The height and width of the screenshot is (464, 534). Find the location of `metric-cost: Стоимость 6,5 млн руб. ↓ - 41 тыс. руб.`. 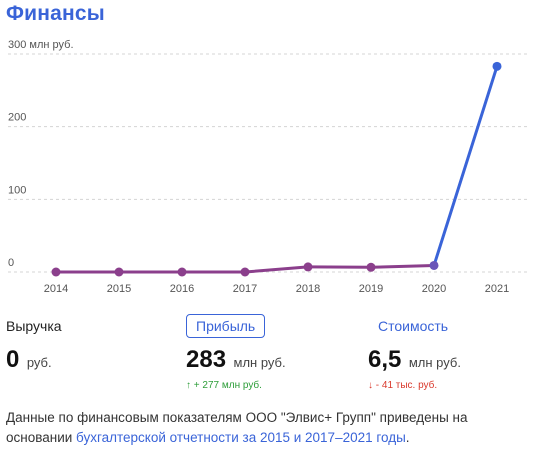

metric-cost: Стоимость 6,5 млн руб. ↓ - 41 тыс. руб. is located at coordinates (414, 352).